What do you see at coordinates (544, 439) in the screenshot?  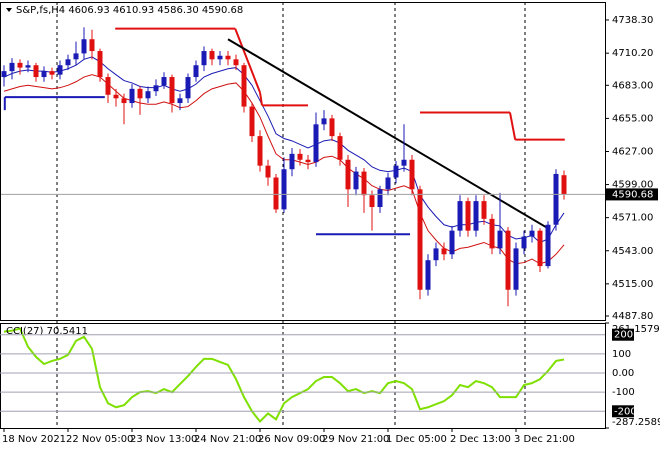 I see `x-tick-label: 3 Dec 21:00` at bounding box center [544, 439].